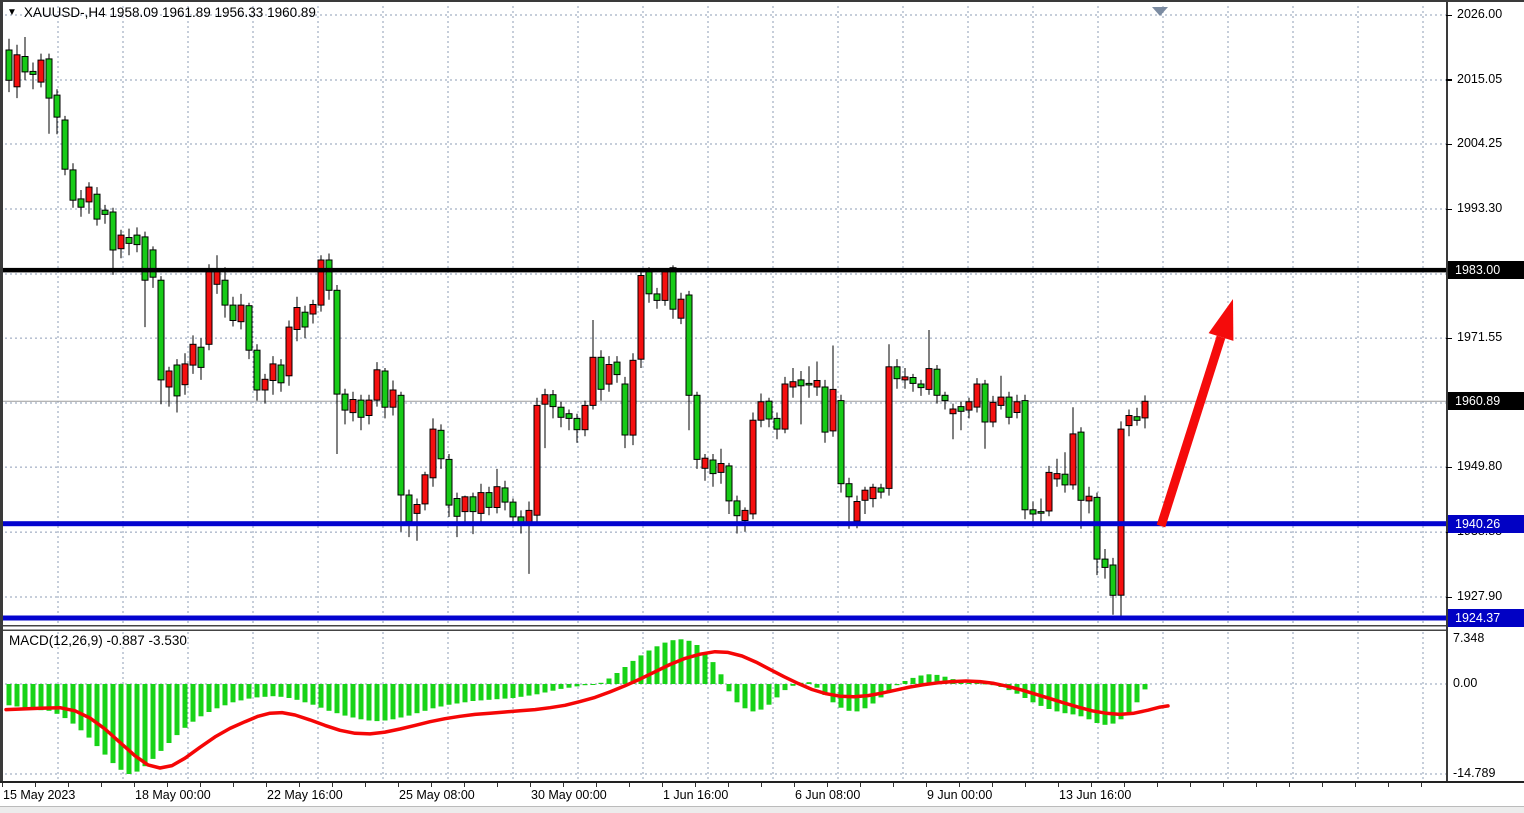  I want to click on time-tick-label: 6 Jun 08:00, so click(828, 795).